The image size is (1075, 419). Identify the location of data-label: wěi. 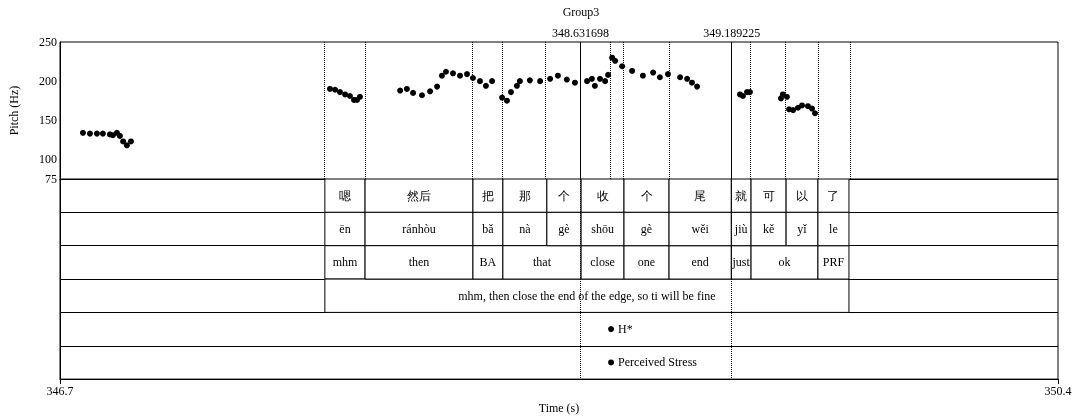
(700, 229).